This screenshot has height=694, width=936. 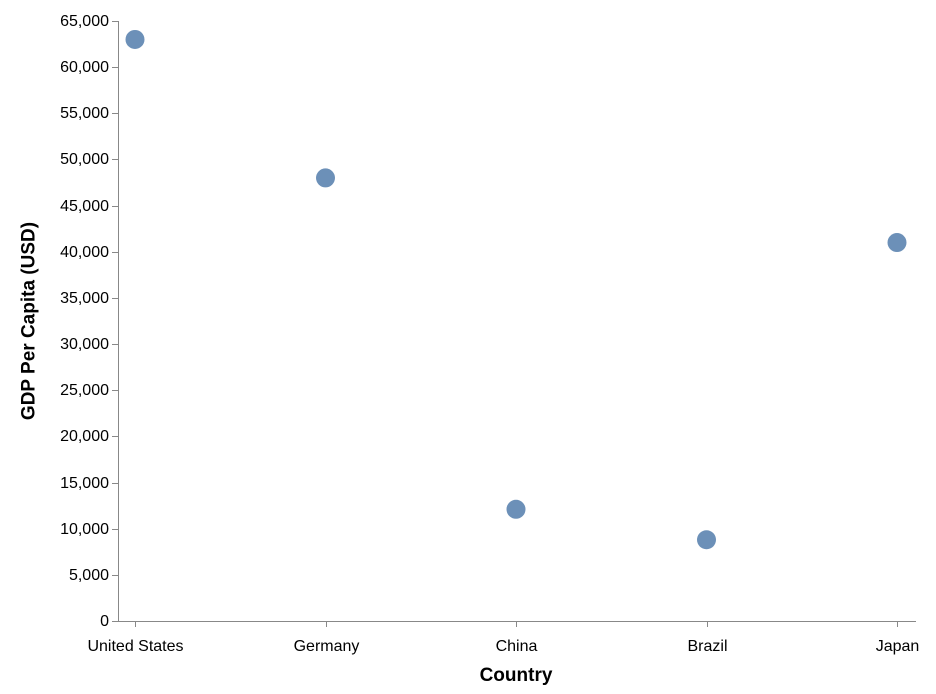 What do you see at coordinates (84, 483) in the screenshot?
I see `y-tick-label: 15,000` at bounding box center [84, 483].